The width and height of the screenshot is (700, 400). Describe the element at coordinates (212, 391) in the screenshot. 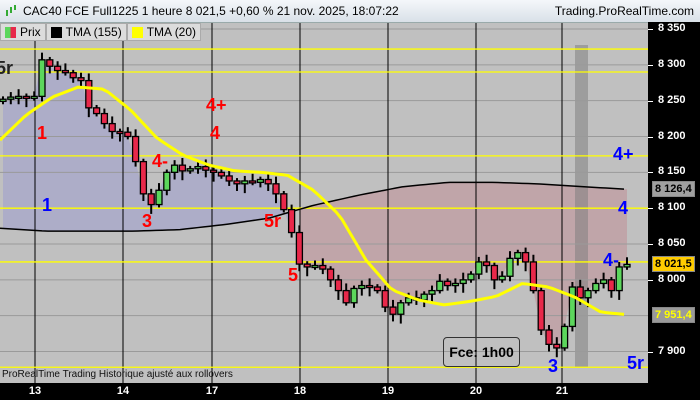

I see `date-label: 17` at that location.